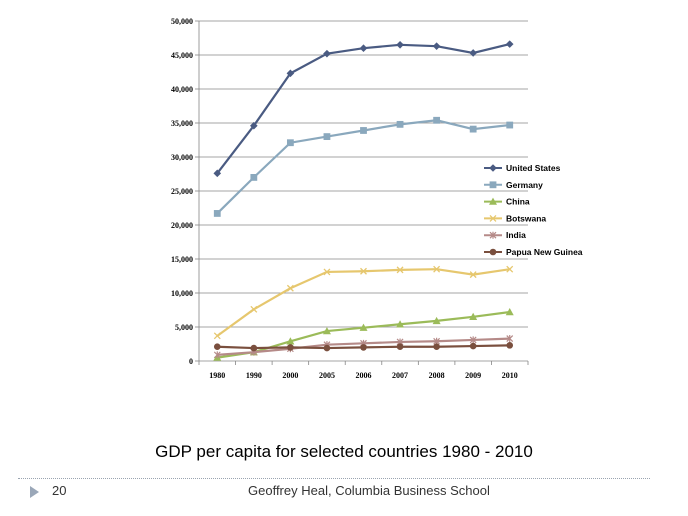  Describe the element at coordinates (191, 361) in the screenshot. I see `y-tick-label: 0` at that location.